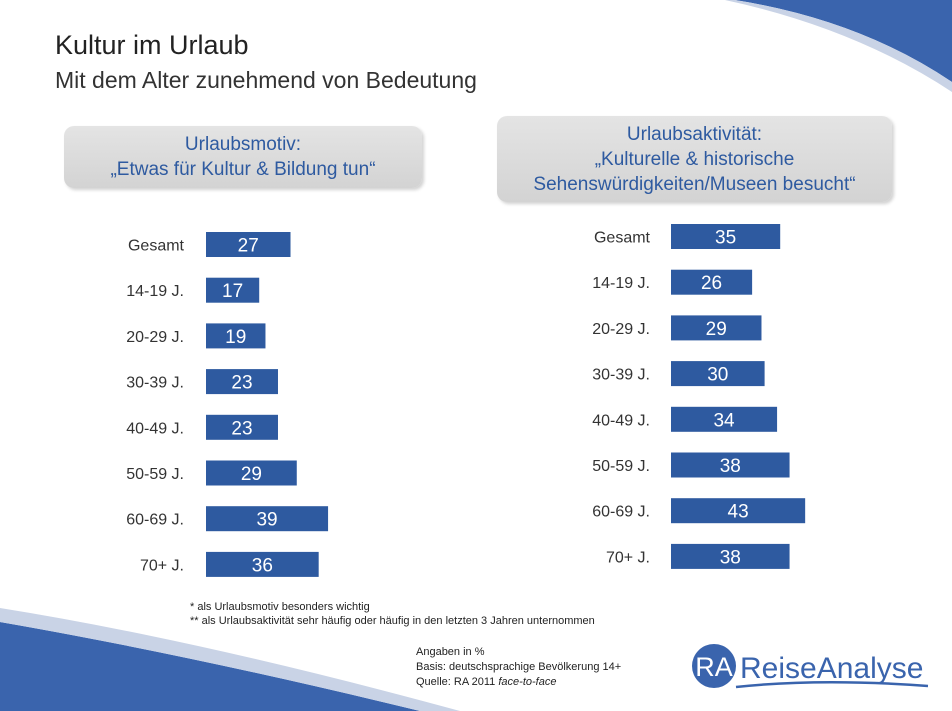 The image size is (952, 711). What do you see at coordinates (486, 682) in the screenshot?
I see `source-origin: Quelle: RA 2011 face-to-face` at bounding box center [486, 682].